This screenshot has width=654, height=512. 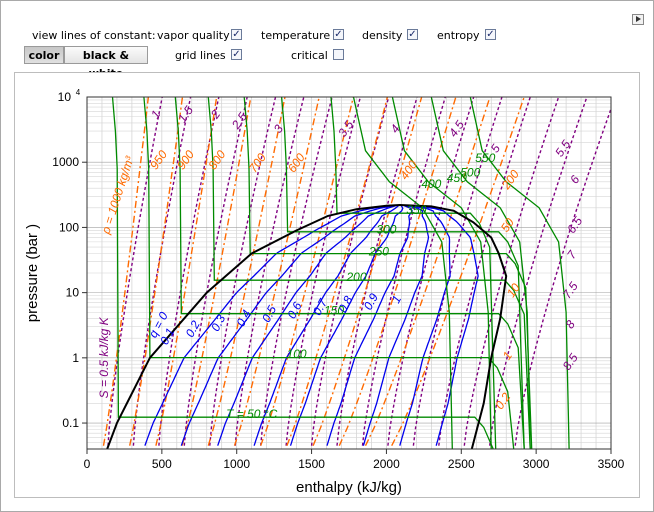 What do you see at coordinates (574, 225) in the screenshot?
I see `isentrope-label: 6.5` at bounding box center [574, 225].